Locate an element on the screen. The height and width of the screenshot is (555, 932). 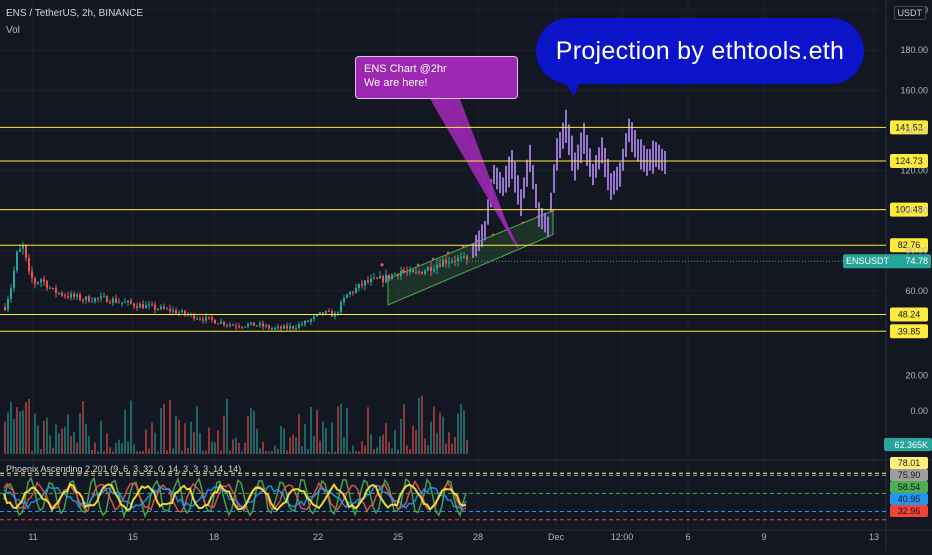
oscillator-level-text: 75.90 is located at coordinates (909, 475).